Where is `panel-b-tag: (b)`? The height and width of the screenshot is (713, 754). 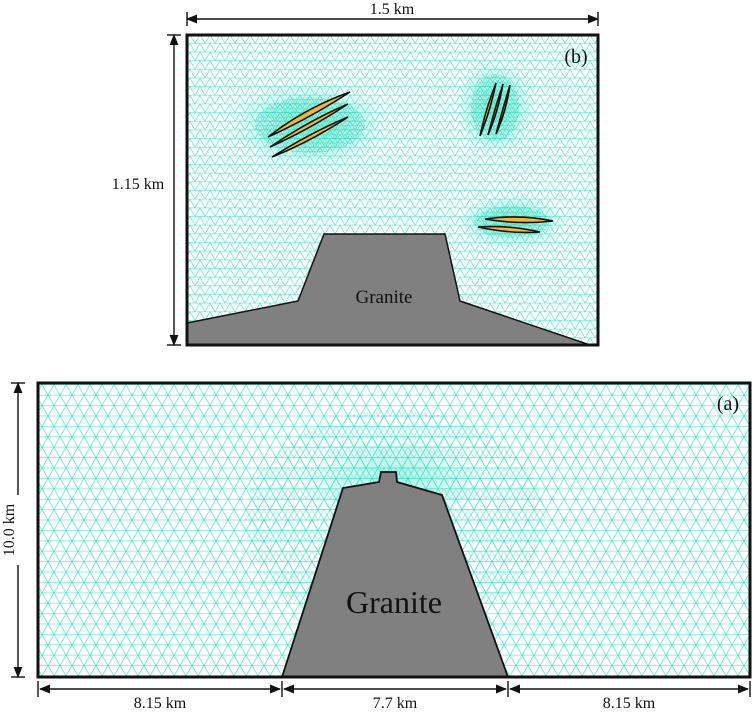 panel-b-tag: (b) is located at coordinates (575, 57).